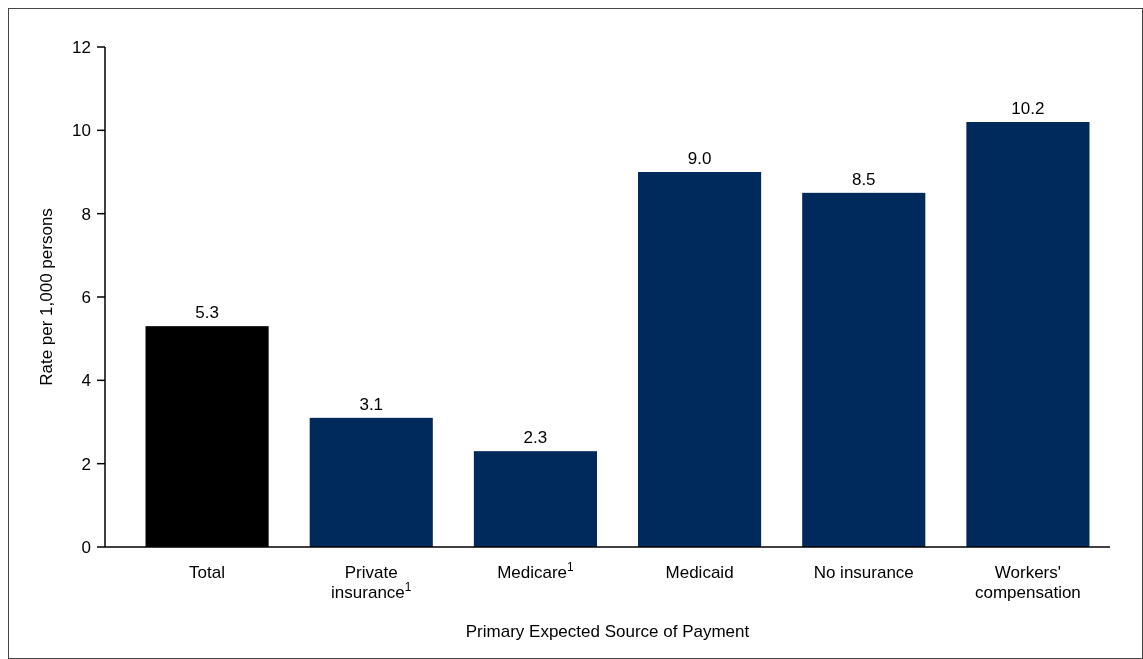 The height and width of the screenshot is (659, 1143). I want to click on x-tick-label: Total, so click(207, 572).